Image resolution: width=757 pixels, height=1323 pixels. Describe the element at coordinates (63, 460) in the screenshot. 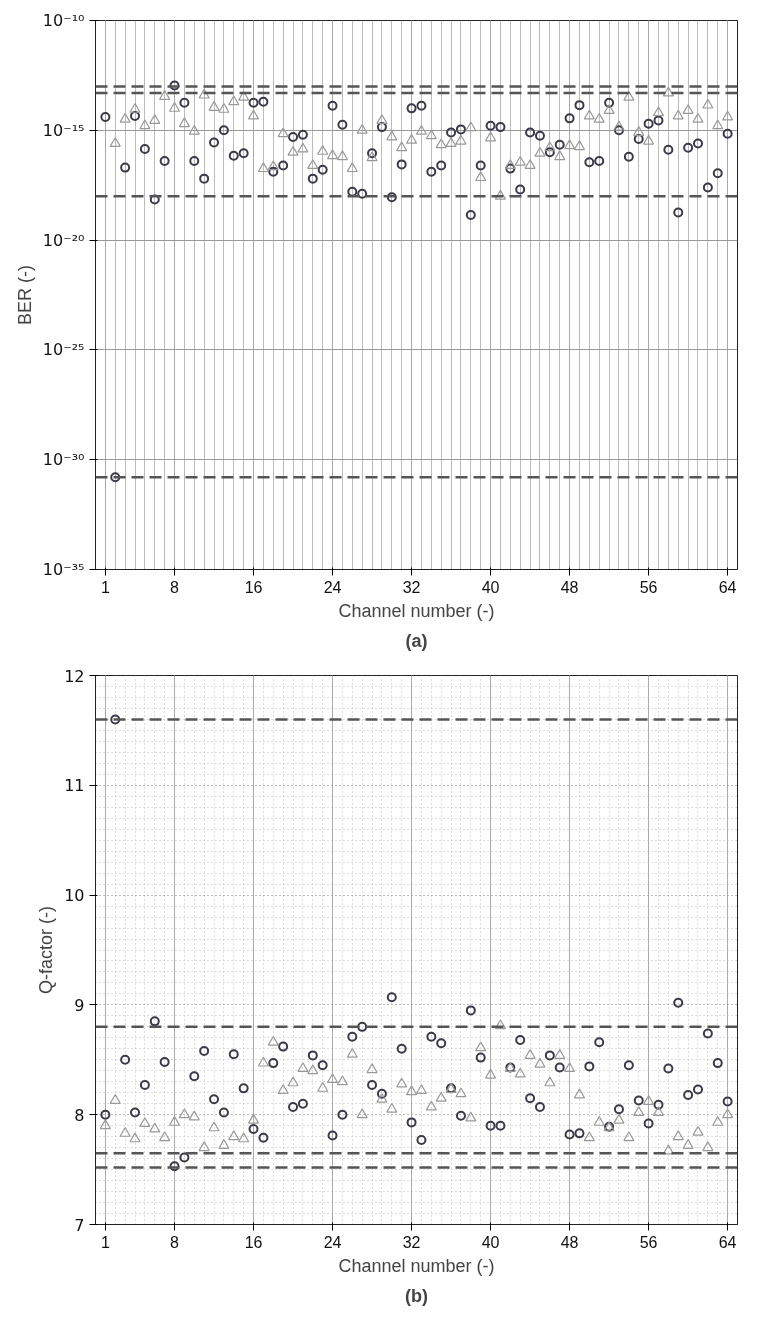

I see `y-tick-label: 10⁻³⁰` at that location.